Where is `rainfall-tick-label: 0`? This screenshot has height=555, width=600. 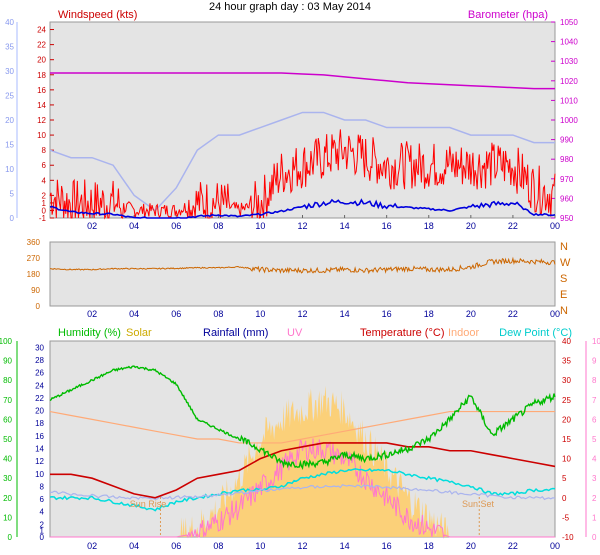 rainfall-tick-label: 0 is located at coordinates (42, 537).